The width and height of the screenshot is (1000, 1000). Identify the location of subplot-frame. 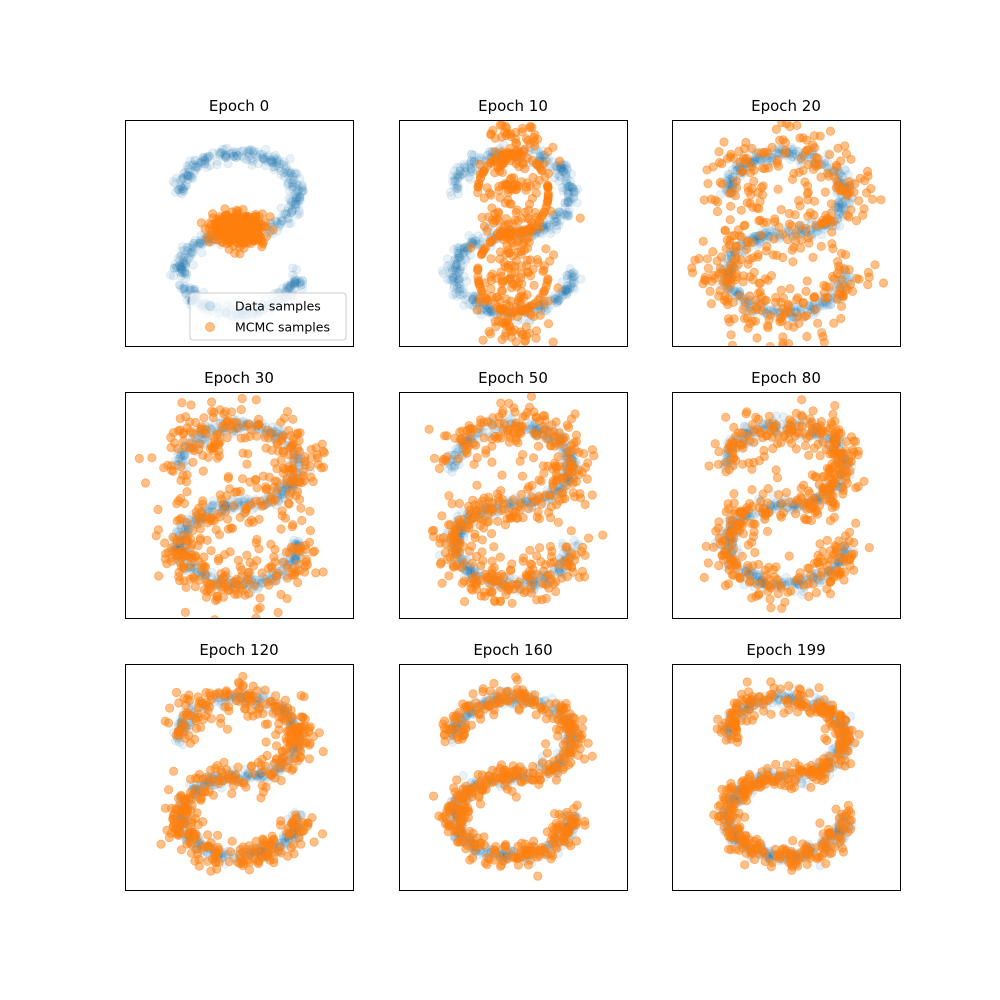
(239, 505).